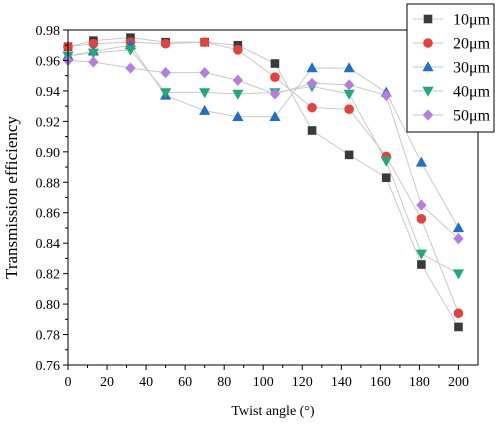 The width and height of the screenshot is (498, 427). Describe the element at coordinates (48, 336) in the screenshot. I see `y-tick-label: 0.78` at that location.